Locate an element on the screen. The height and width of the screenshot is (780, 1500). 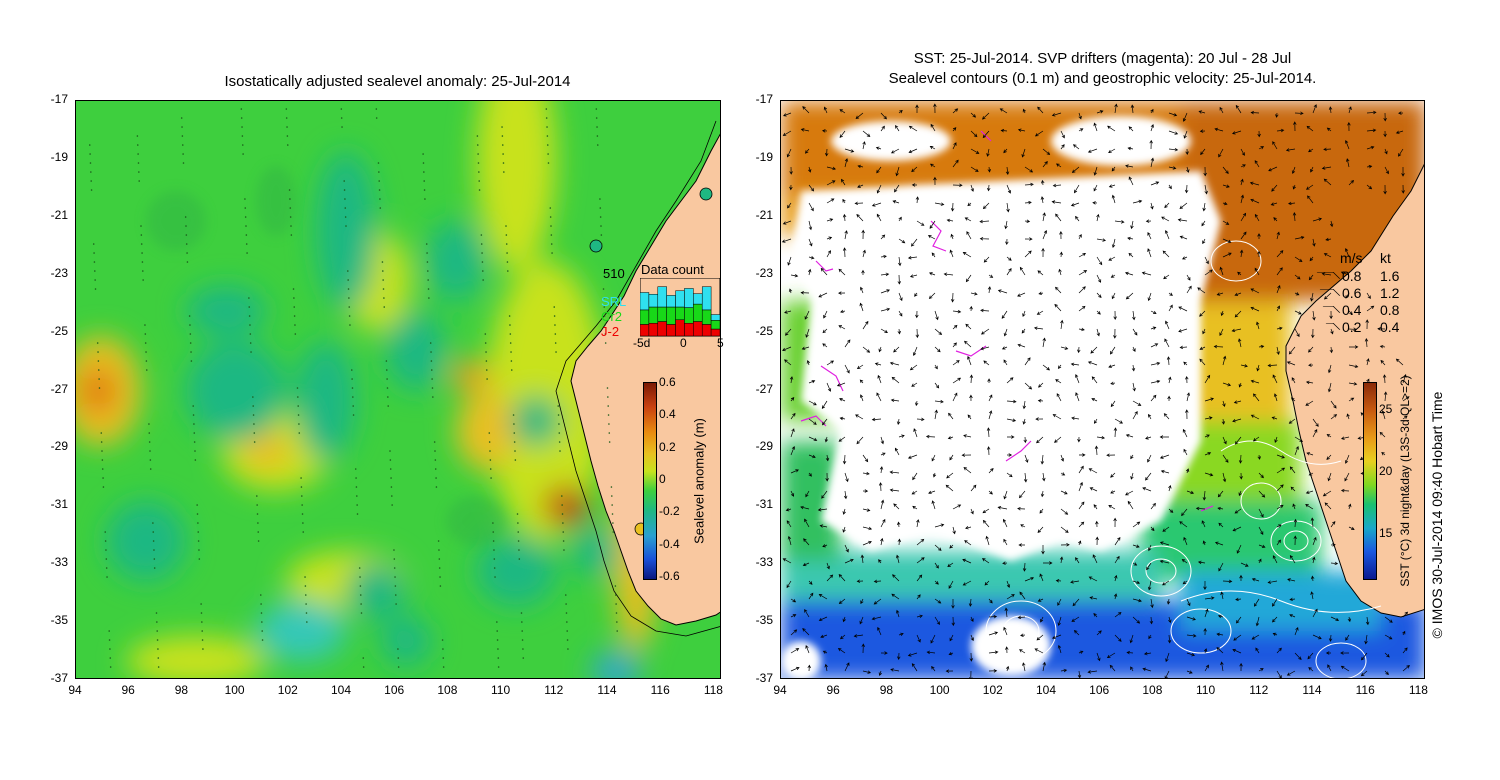
y-tick-label: -17 is located at coordinates (59, 99).